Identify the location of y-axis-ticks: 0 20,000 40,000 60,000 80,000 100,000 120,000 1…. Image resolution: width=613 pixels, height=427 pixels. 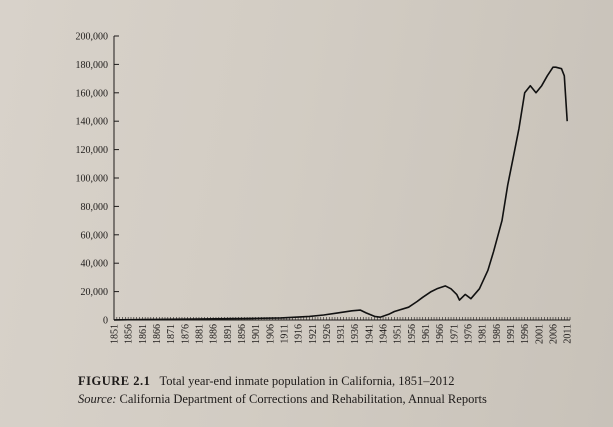
(97, 179).